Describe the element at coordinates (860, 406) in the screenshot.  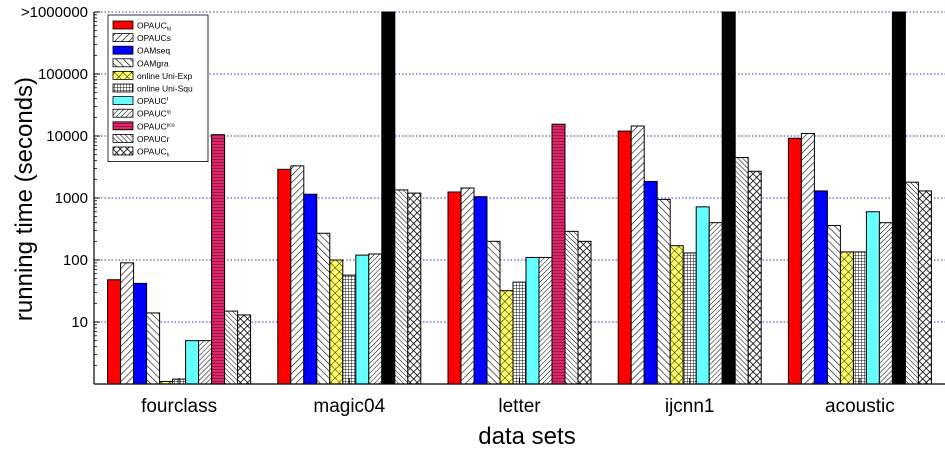
I see `x-category-label: acoustic` at that location.